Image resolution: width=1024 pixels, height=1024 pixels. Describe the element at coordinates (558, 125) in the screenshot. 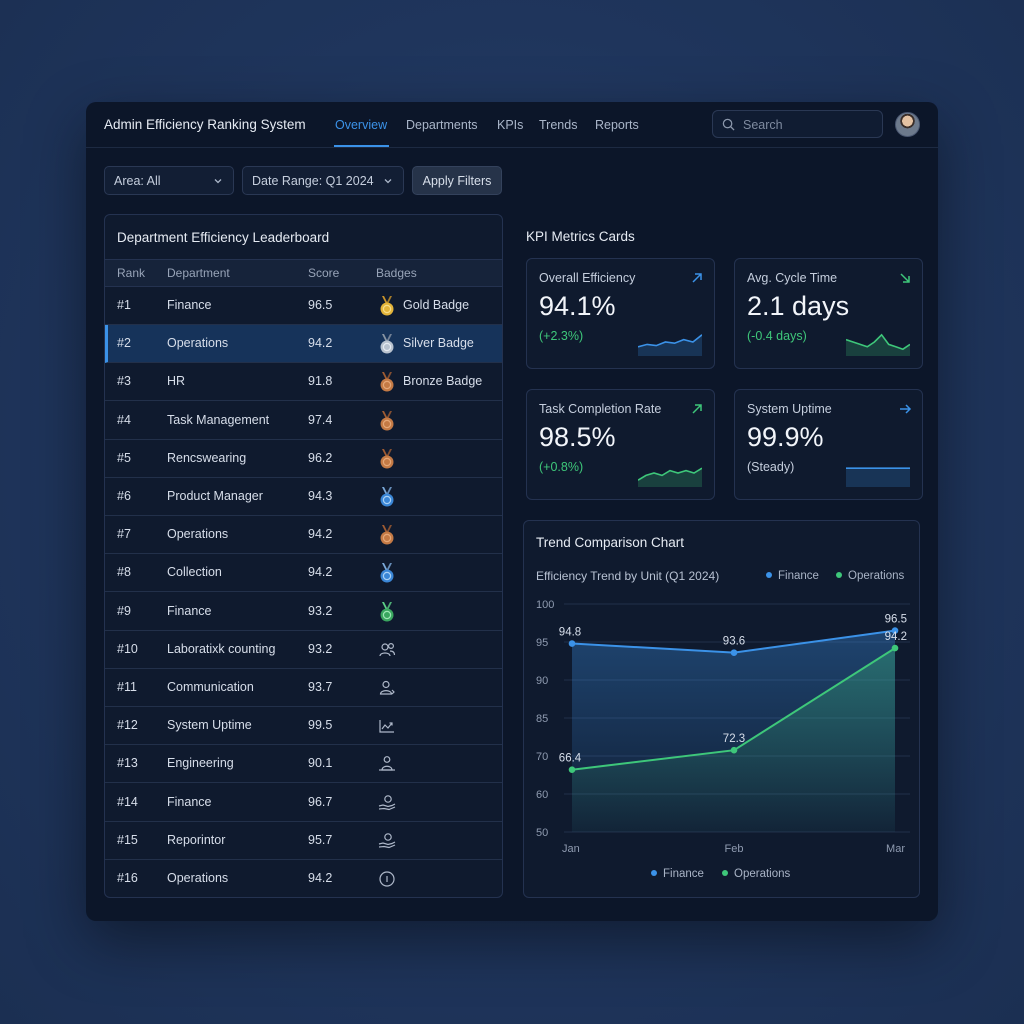

I see `tab-trends: Trends` at that location.